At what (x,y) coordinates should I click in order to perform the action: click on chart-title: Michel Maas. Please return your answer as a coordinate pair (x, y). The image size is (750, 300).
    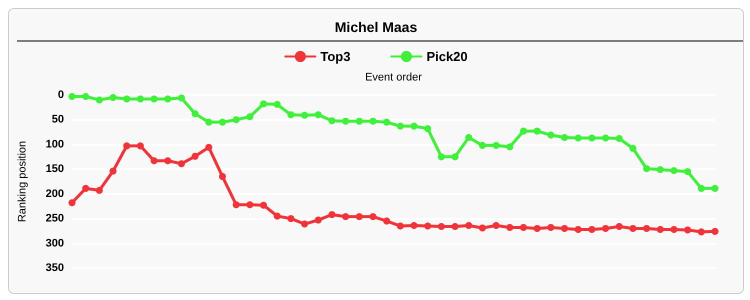
    Looking at the image, I should click on (376, 27).